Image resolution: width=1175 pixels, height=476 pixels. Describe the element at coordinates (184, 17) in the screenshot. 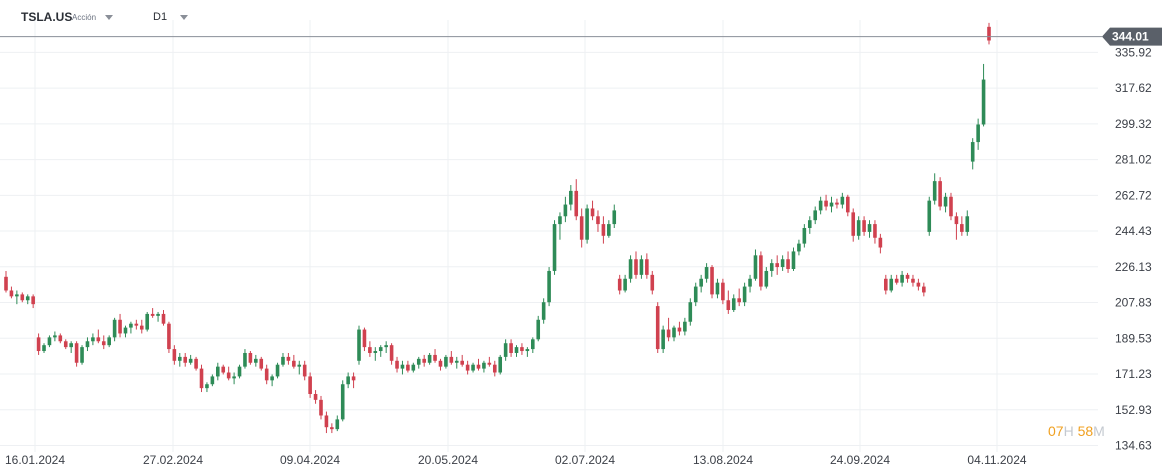

I see `timeframe-dropdown-icon` at that location.